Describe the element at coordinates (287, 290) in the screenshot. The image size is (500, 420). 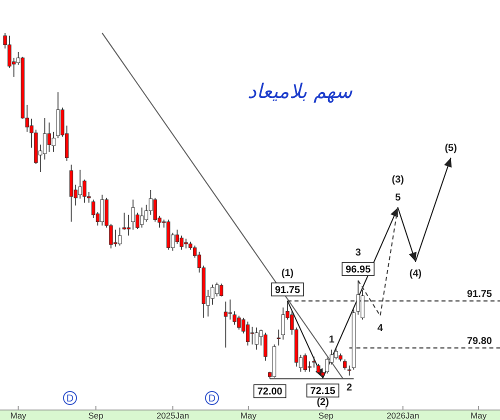
I see `text: 91.75` at that location.